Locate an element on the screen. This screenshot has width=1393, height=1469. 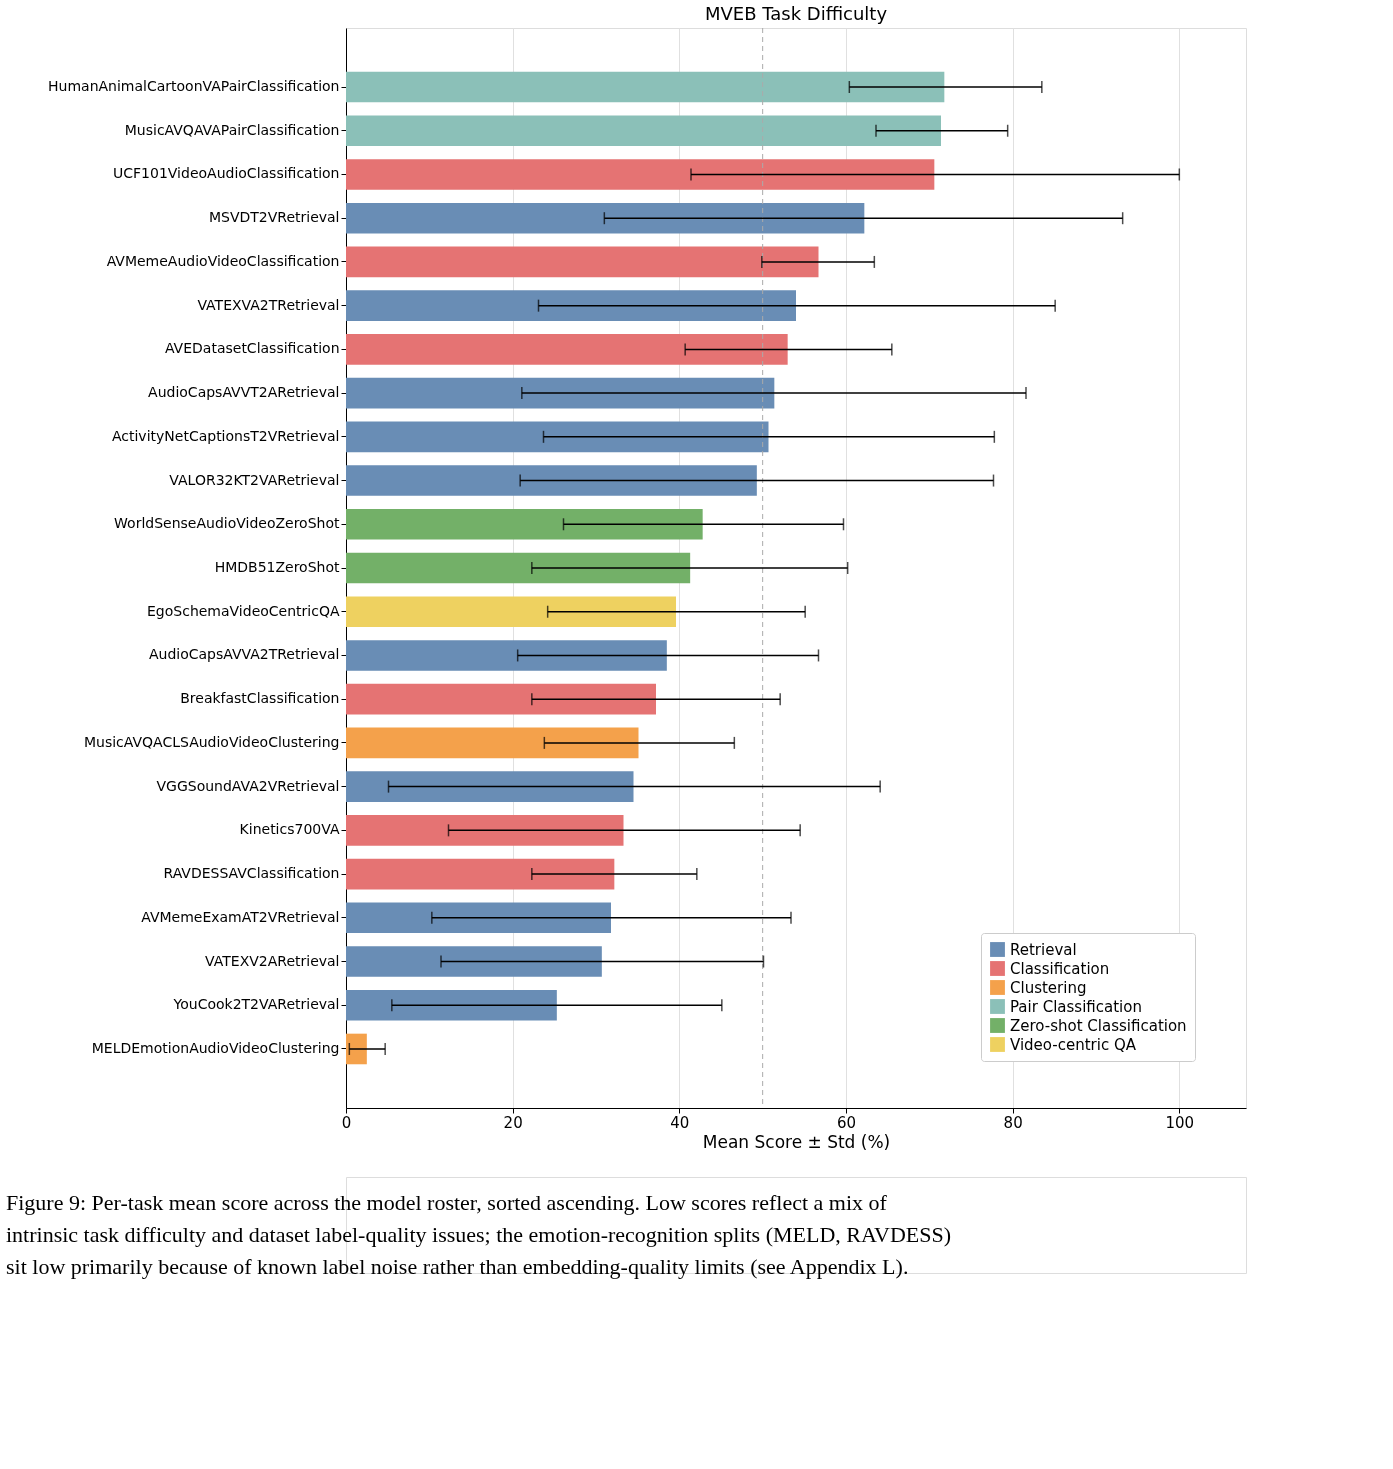
y-tick-label: WorldSenseAudioVideoZeroShot is located at coordinates (227, 523).